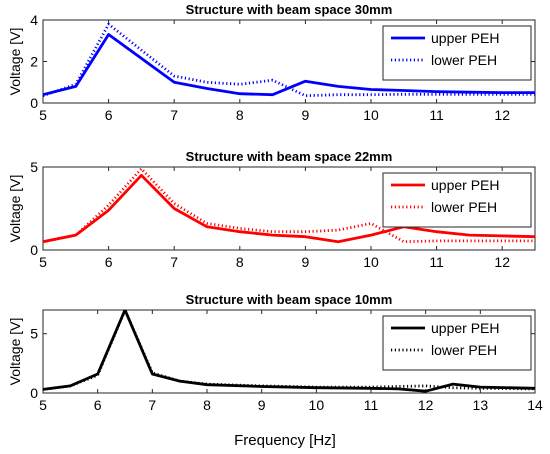  I want to click on y-tick-label: 2, so click(34, 62).